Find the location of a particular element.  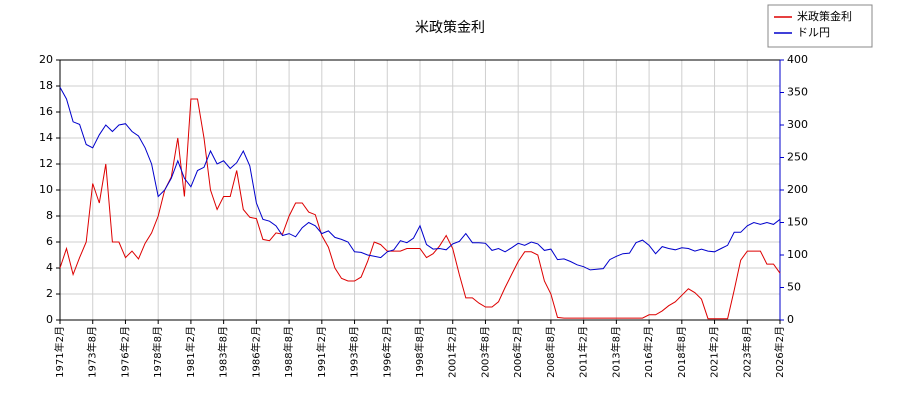

y2-tick-label: 300 is located at coordinates (797, 124).